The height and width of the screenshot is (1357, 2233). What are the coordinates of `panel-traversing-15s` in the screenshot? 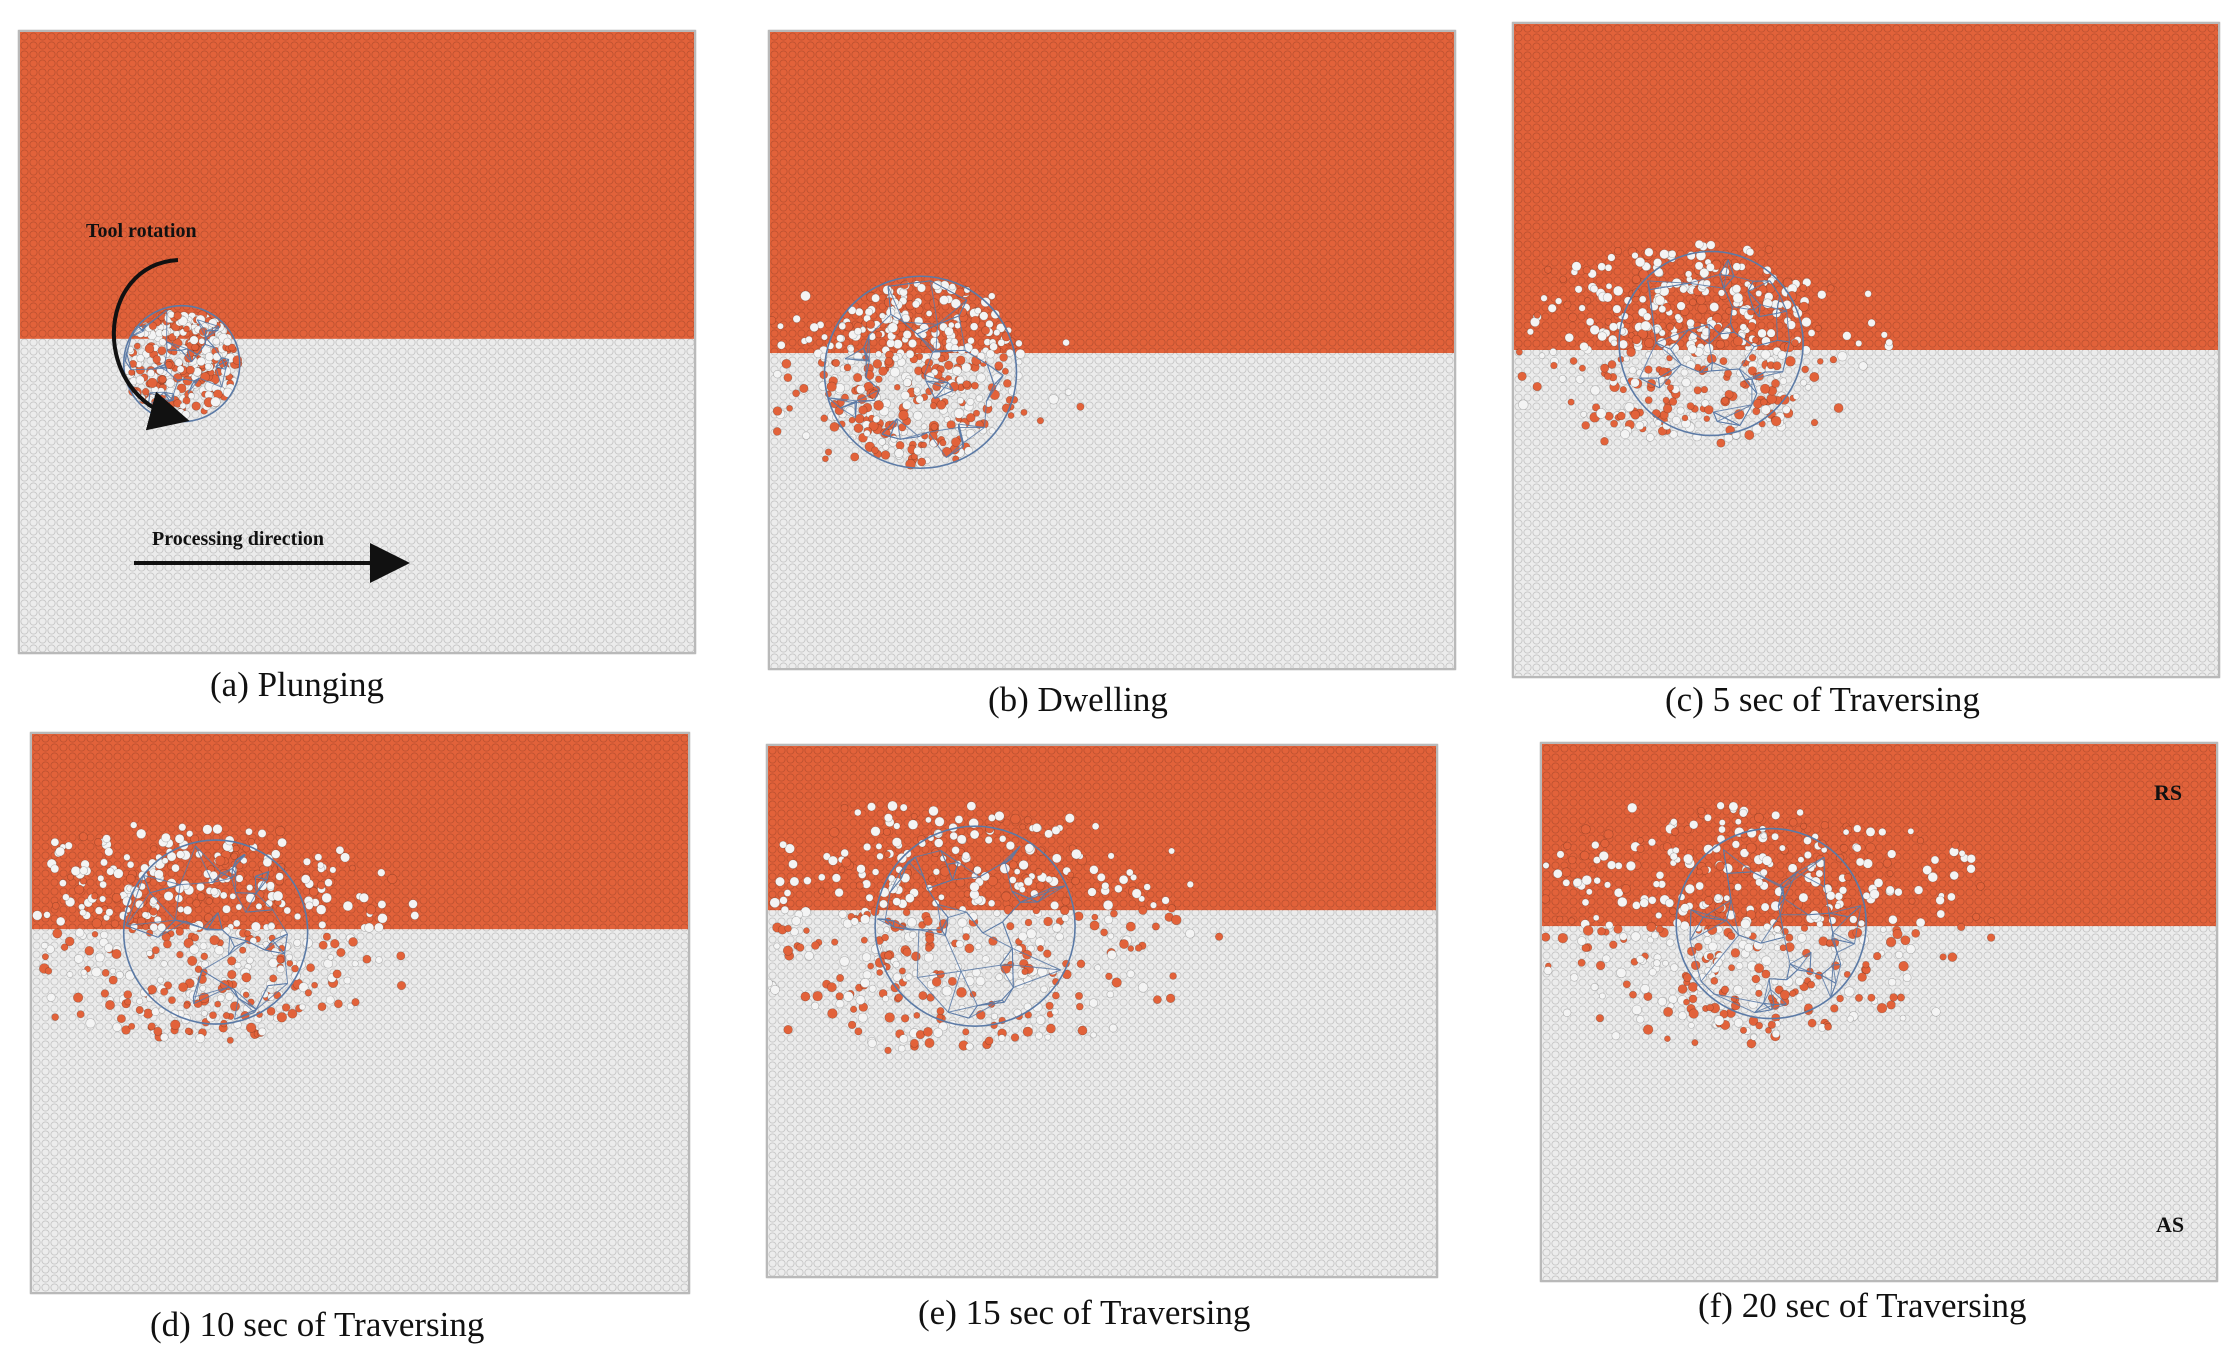 It's located at (1102, 1011).